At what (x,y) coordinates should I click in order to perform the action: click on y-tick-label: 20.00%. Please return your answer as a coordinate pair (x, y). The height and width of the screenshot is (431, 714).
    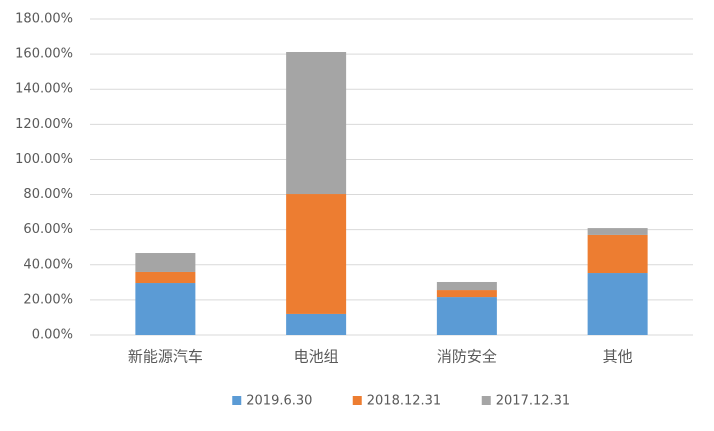
    Looking at the image, I should click on (48, 299).